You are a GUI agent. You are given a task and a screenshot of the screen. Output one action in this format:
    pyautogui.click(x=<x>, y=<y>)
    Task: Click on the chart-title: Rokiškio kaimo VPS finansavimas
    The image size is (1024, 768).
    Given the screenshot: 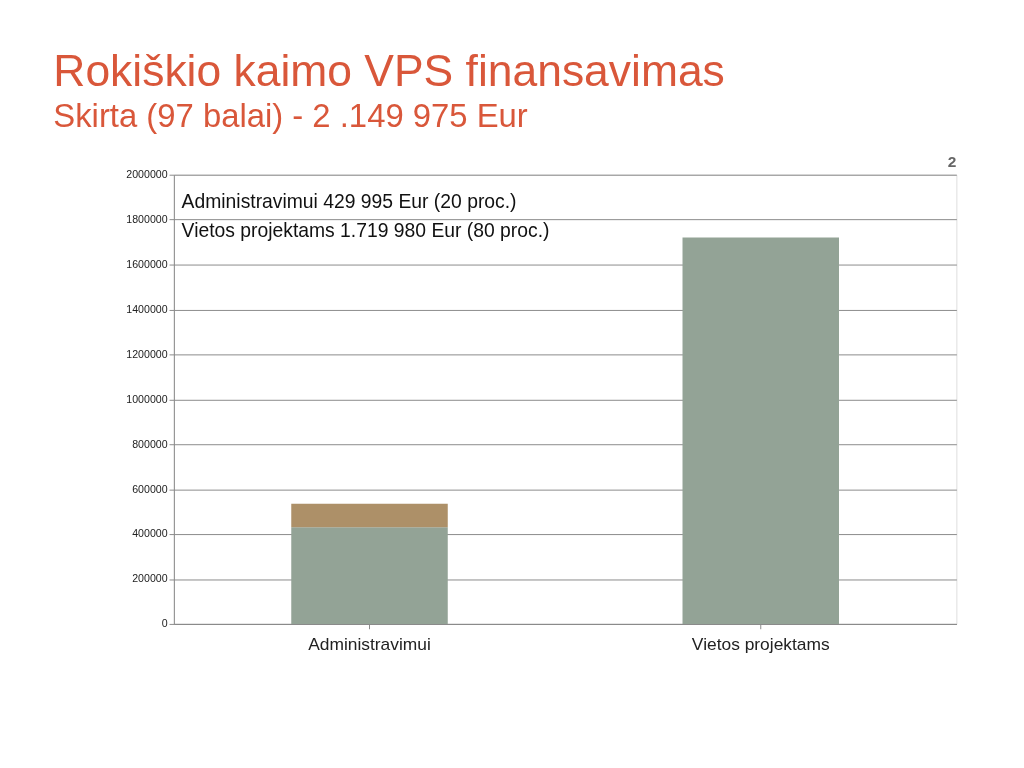 What is the action you would take?
    pyautogui.click(x=389, y=70)
    